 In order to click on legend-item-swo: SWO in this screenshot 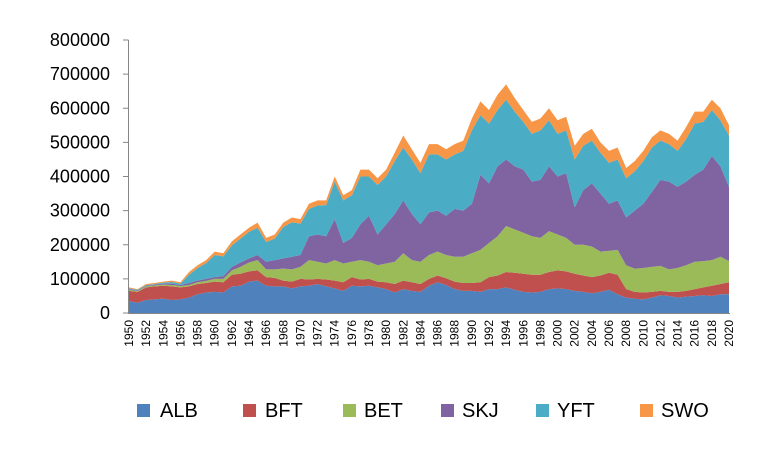, I will do `click(674, 411)`.